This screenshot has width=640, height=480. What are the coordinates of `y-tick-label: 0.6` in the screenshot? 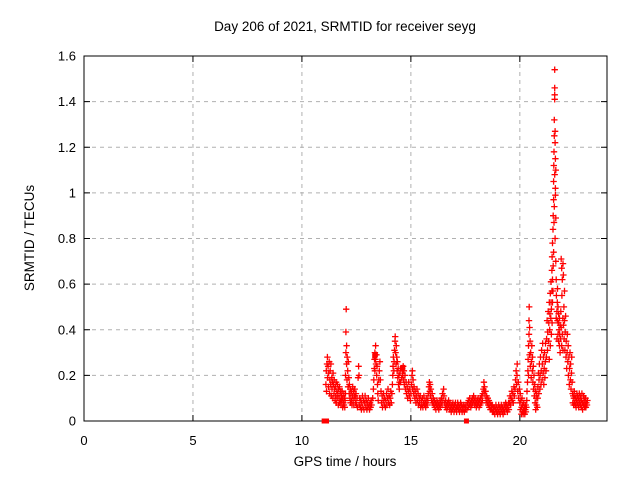 It's located at (67, 284).